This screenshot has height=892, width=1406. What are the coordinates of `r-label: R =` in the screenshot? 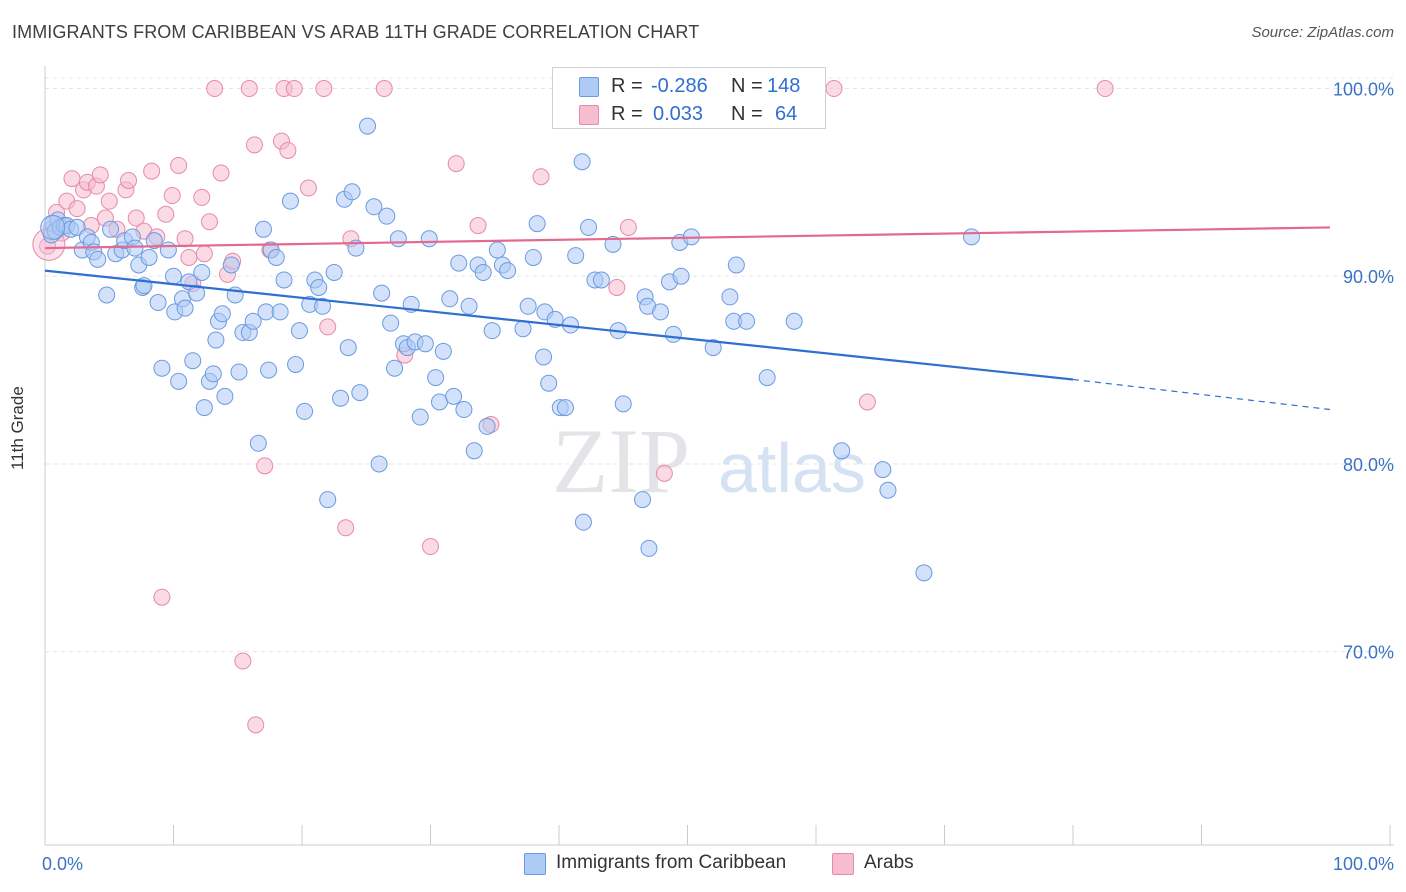 It's located at (627, 86).